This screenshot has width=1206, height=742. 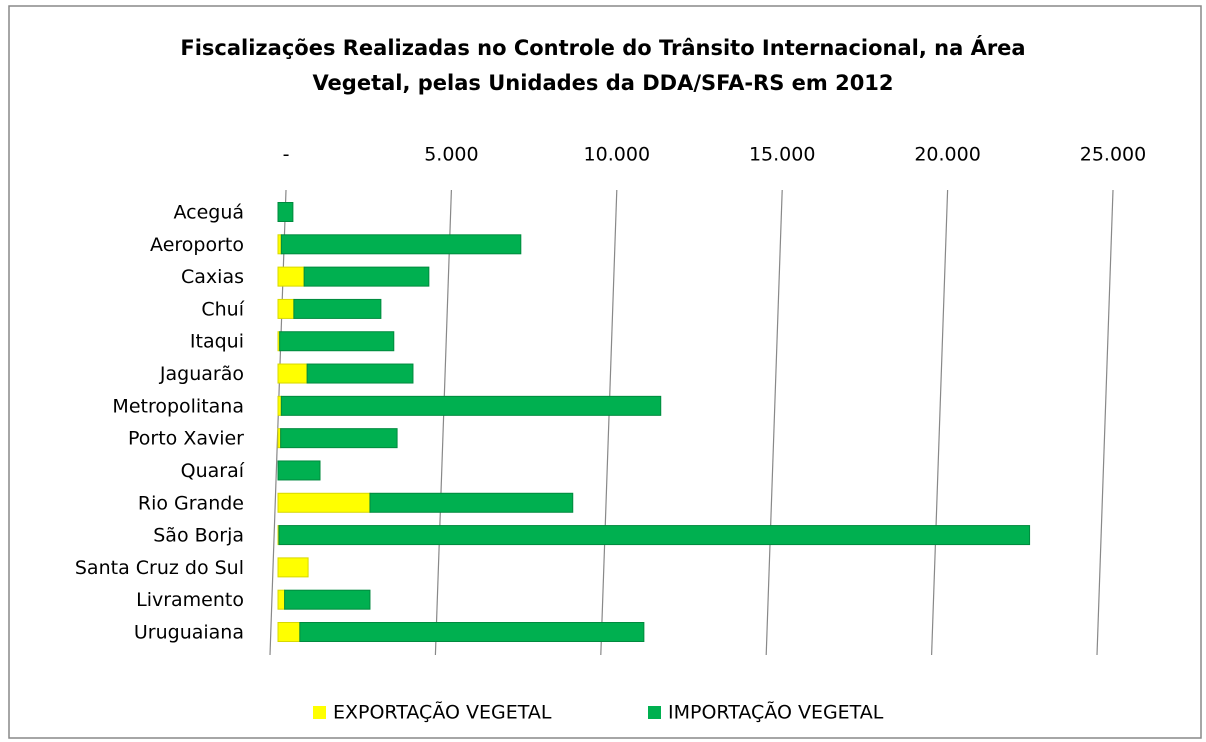 What do you see at coordinates (222, 309) in the screenshot?
I see `y-tick-label: Chuí` at bounding box center [222, 309].